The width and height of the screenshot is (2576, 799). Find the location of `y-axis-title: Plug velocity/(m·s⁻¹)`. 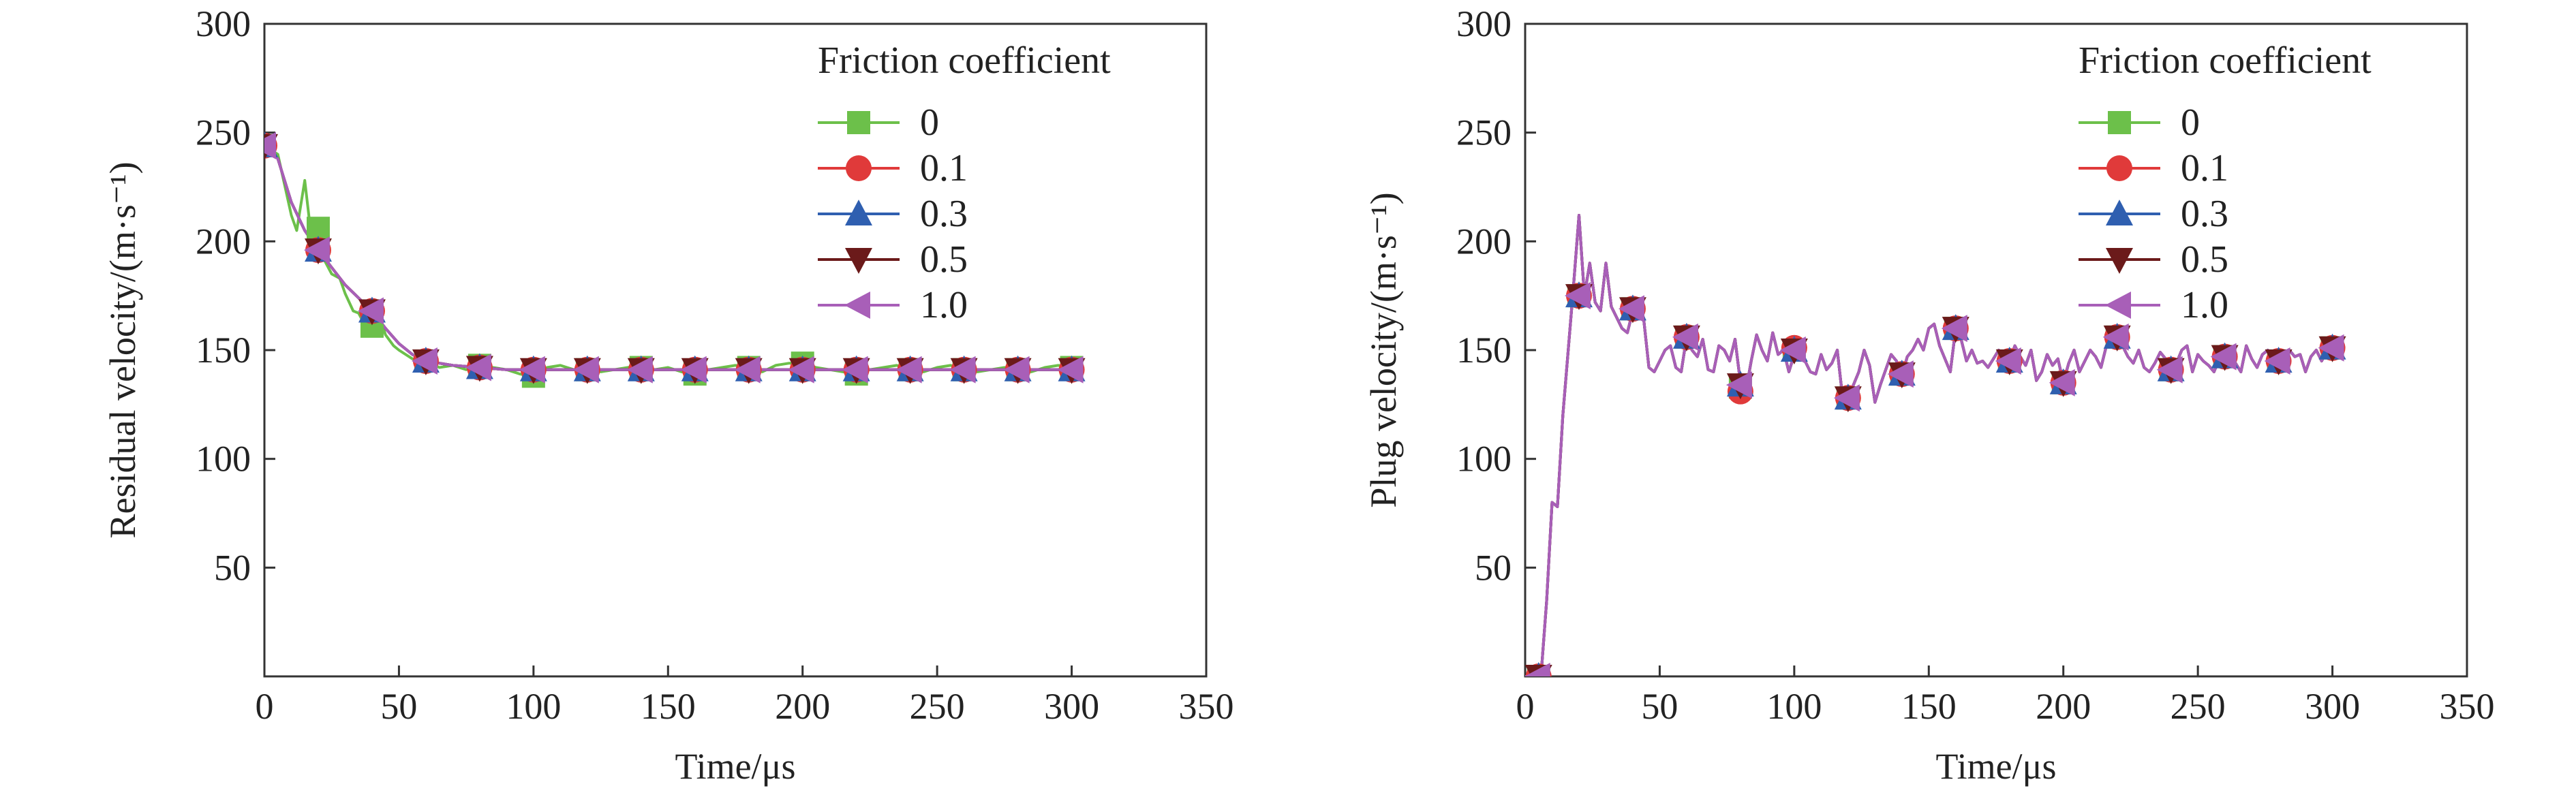

y-axis-title: Plug velocity/(m·s⁻¹) is located at coordinates (1383, 350).